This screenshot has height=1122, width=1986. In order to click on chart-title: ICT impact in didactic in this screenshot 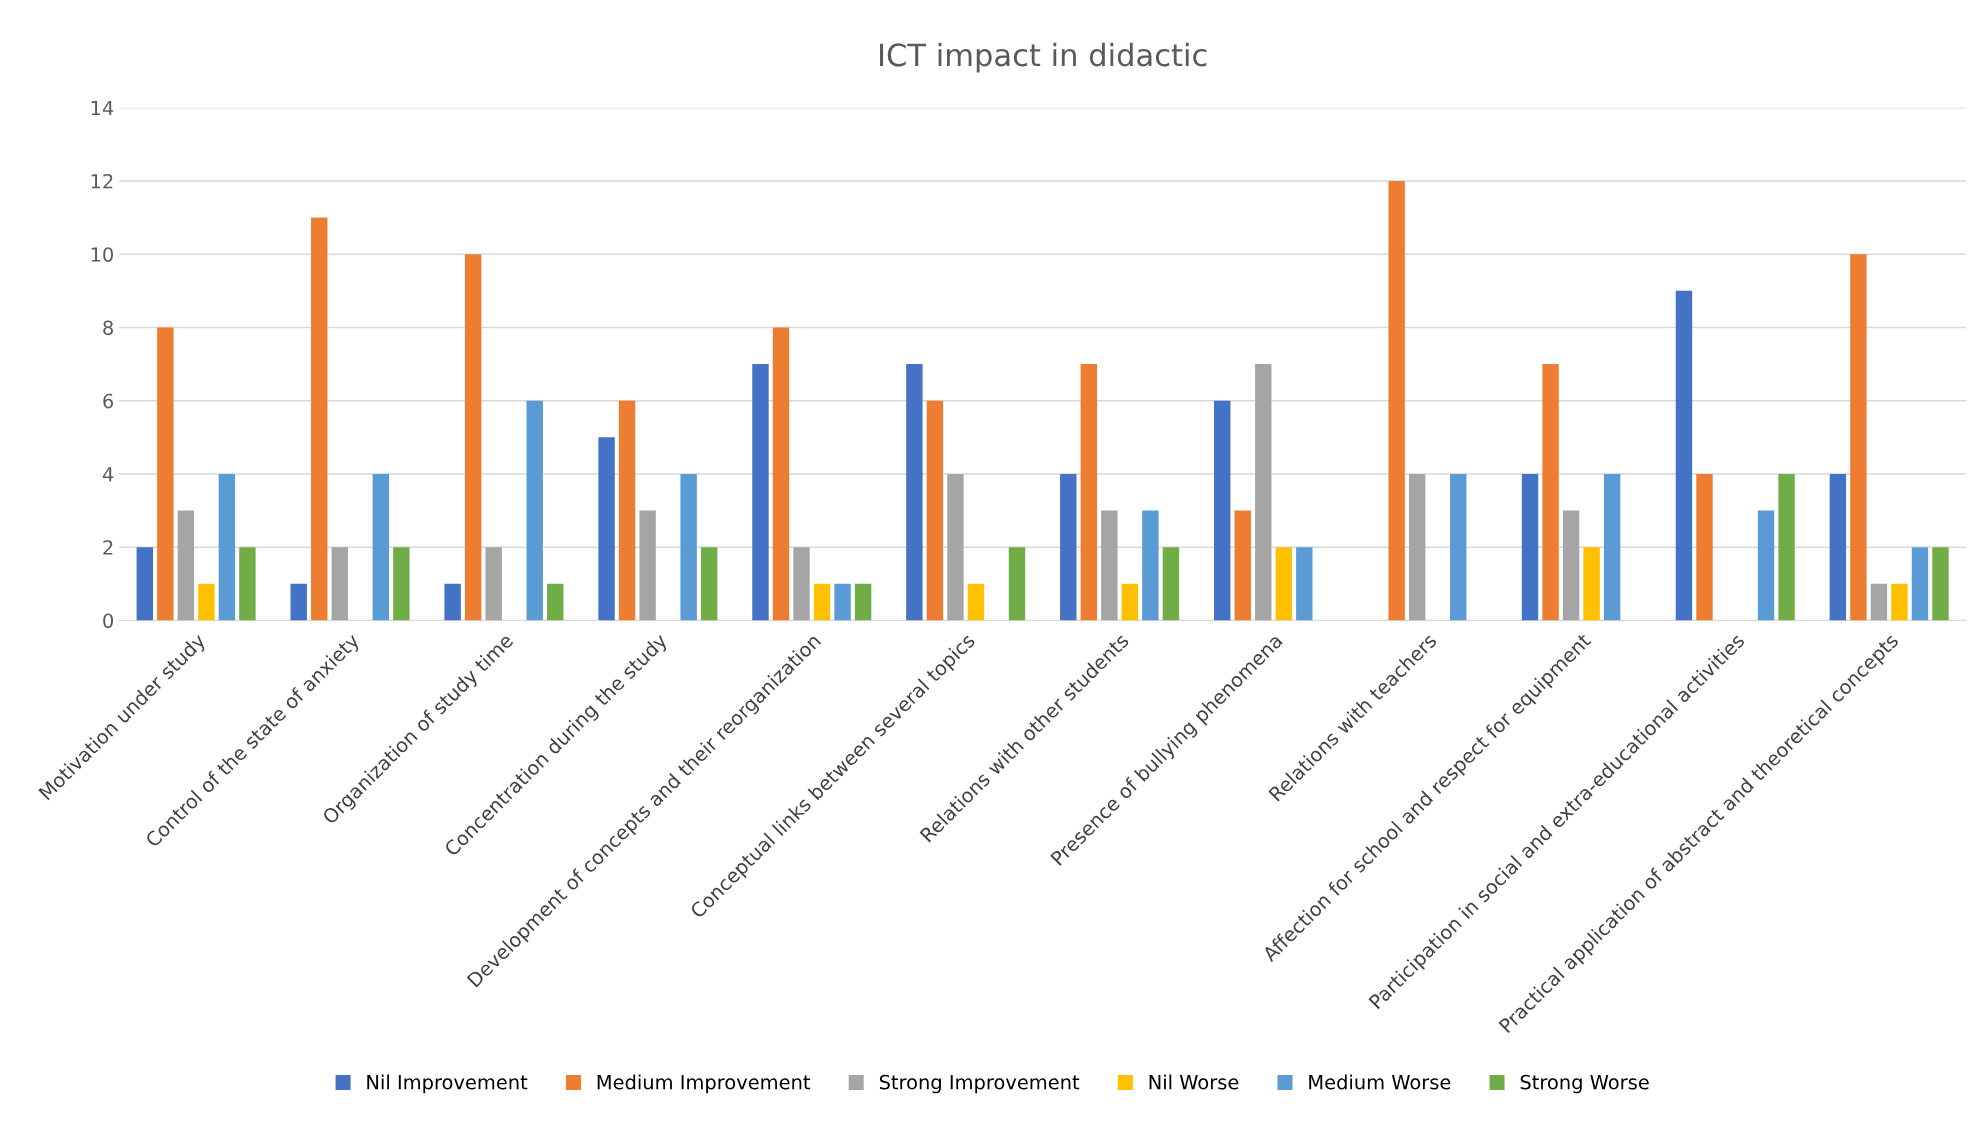, I will do `click(1043, 57)`.